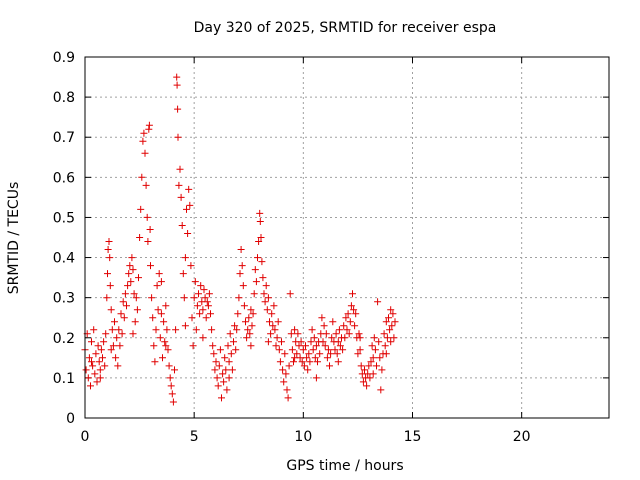  What do you see at coordinates (64, 299) in the screenshot?
I see `y-tick-label: 0.3` at bounding box center [64, 299].